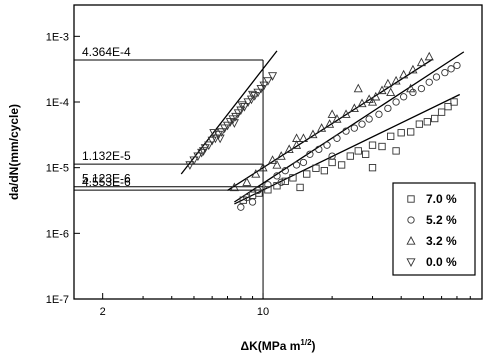 This screenshot has height=358, width=493. What do you see at coordinates (57, 234) in the screenshot?
I see `y-tick-label: 1E-6` at bounding box center [57, 234].